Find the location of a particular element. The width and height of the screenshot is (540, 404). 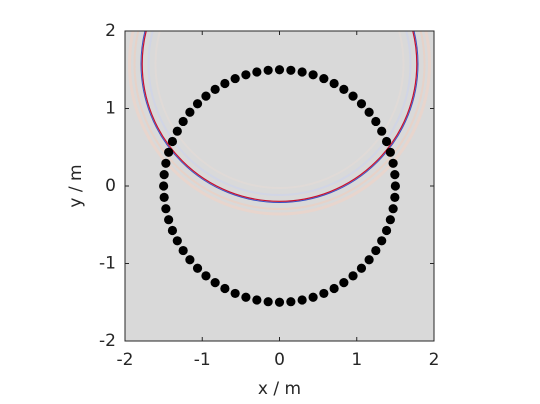

y-tick-label: 0 is located at coordinates (110, 186).